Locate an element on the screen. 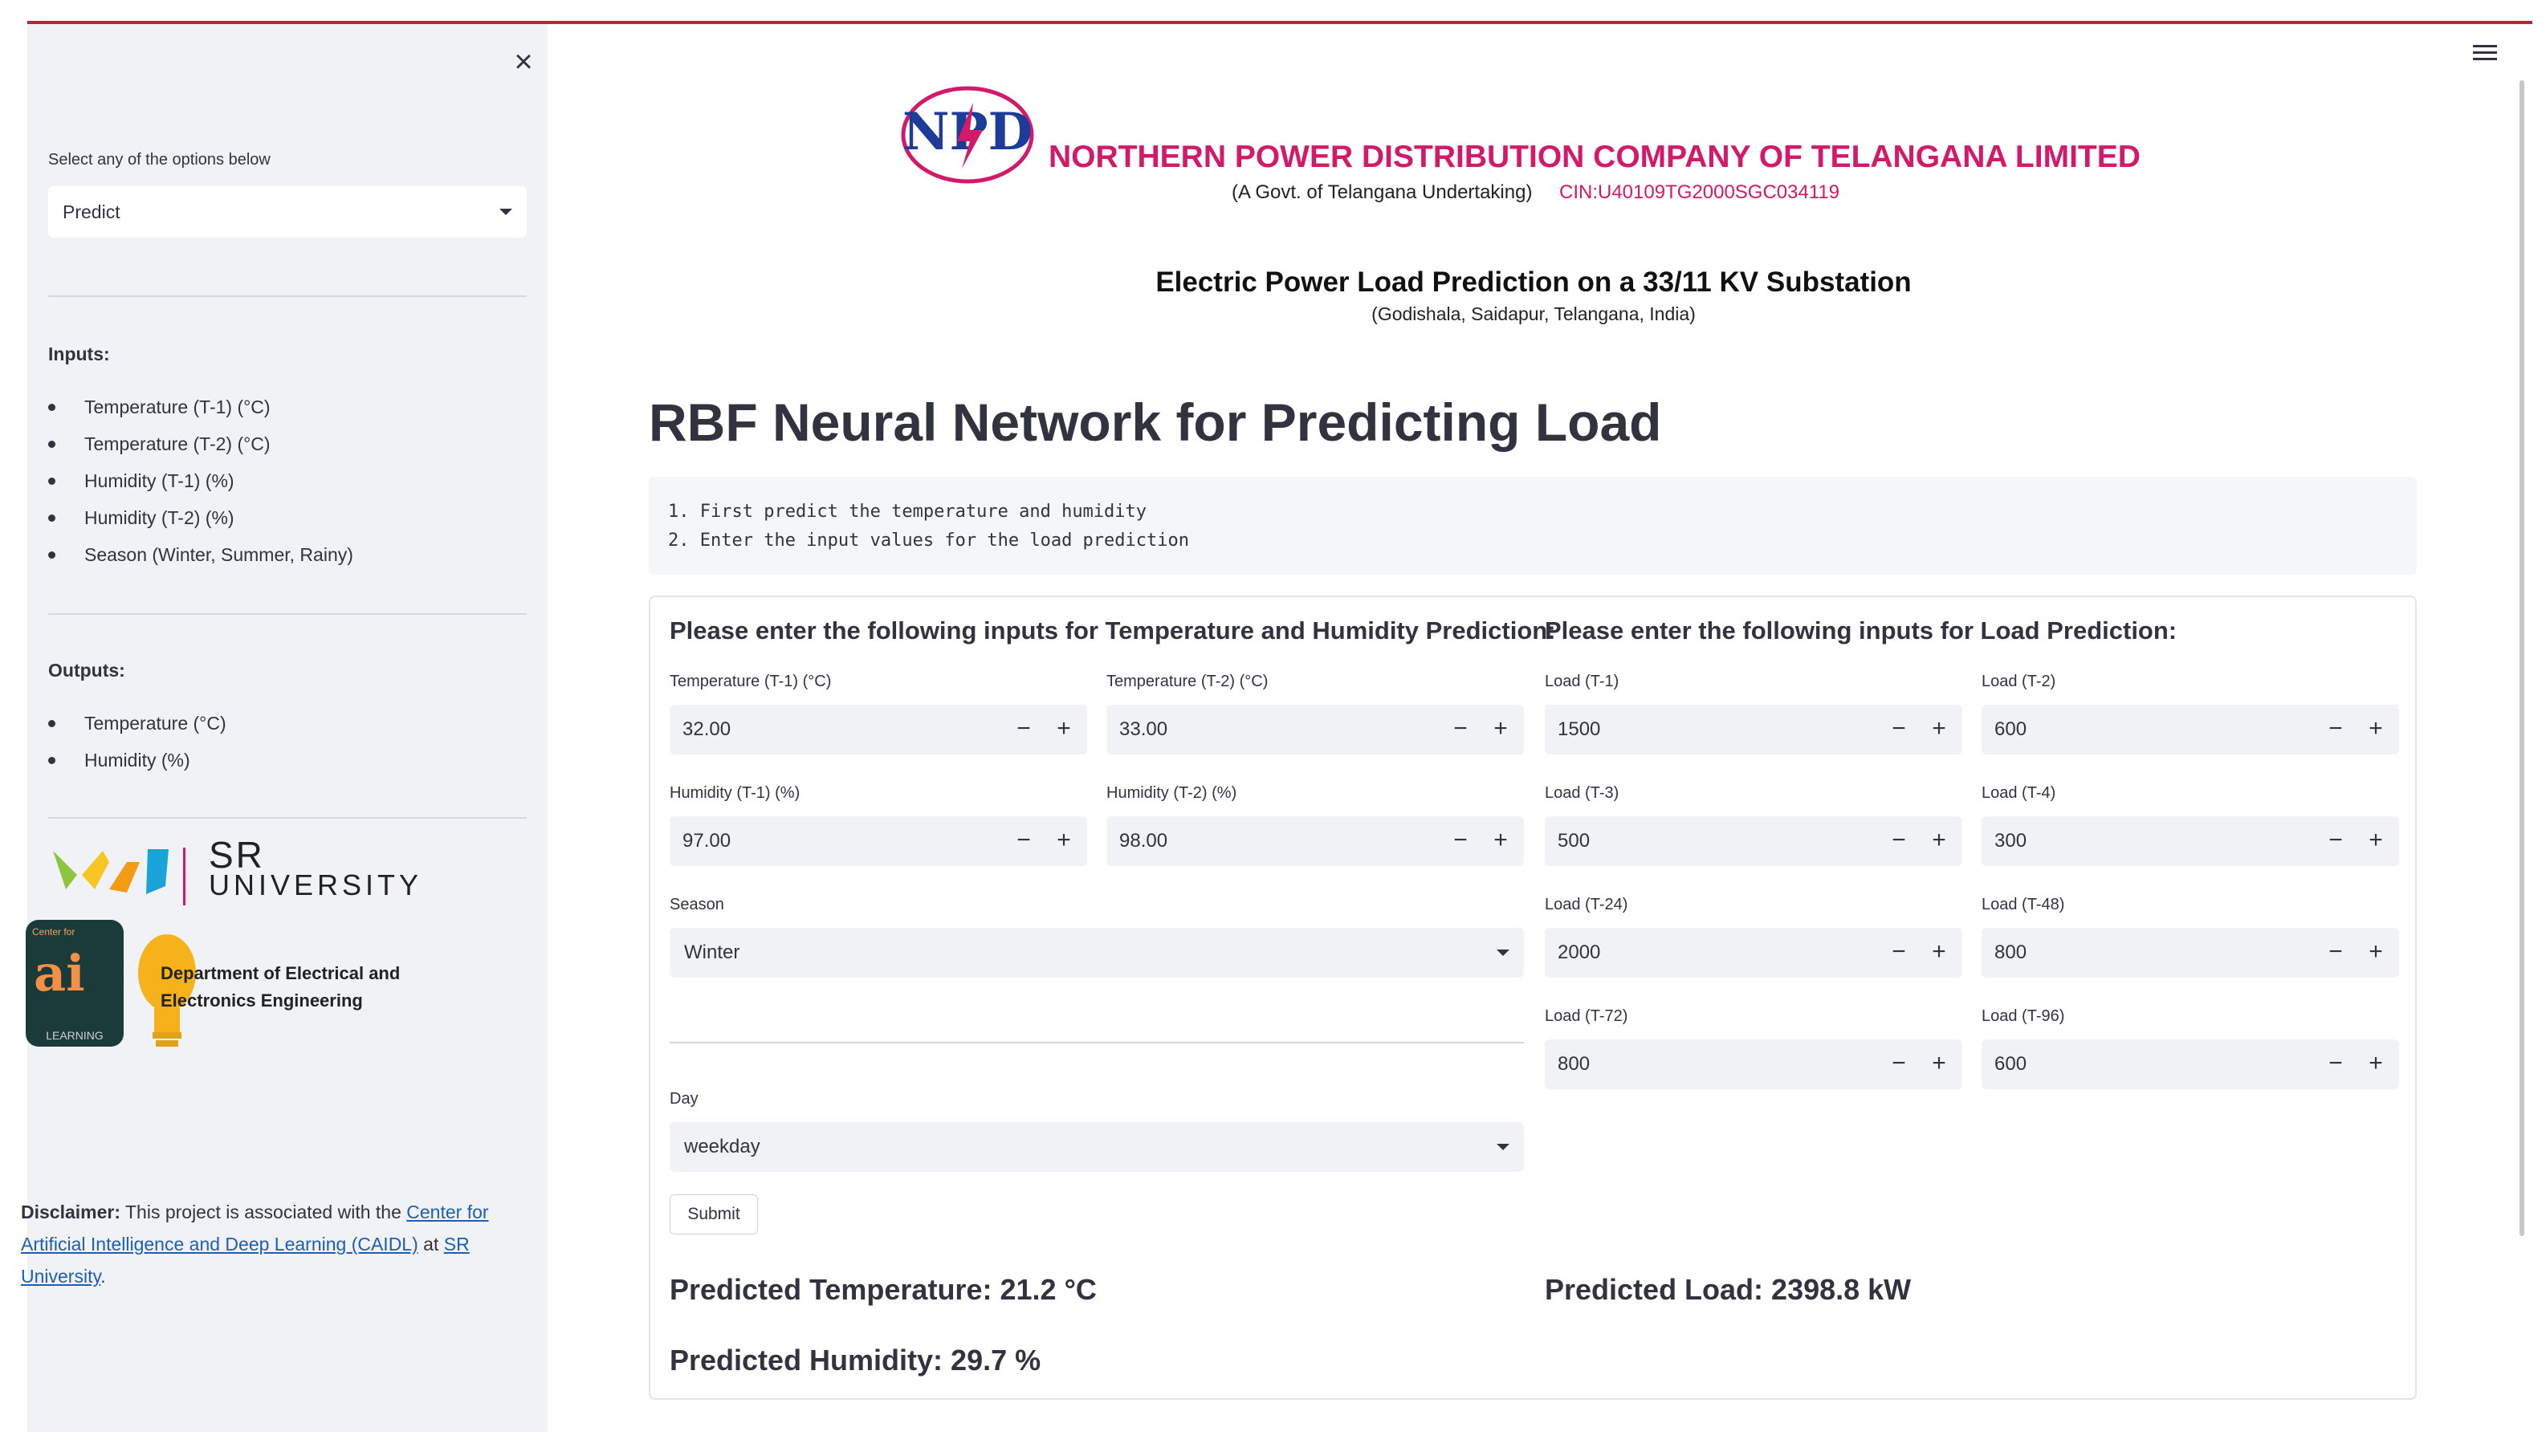 Image resolution: width=2546 pixels, height=1456 pixels. day-value: weekday is located at coordinates (722, 1147).